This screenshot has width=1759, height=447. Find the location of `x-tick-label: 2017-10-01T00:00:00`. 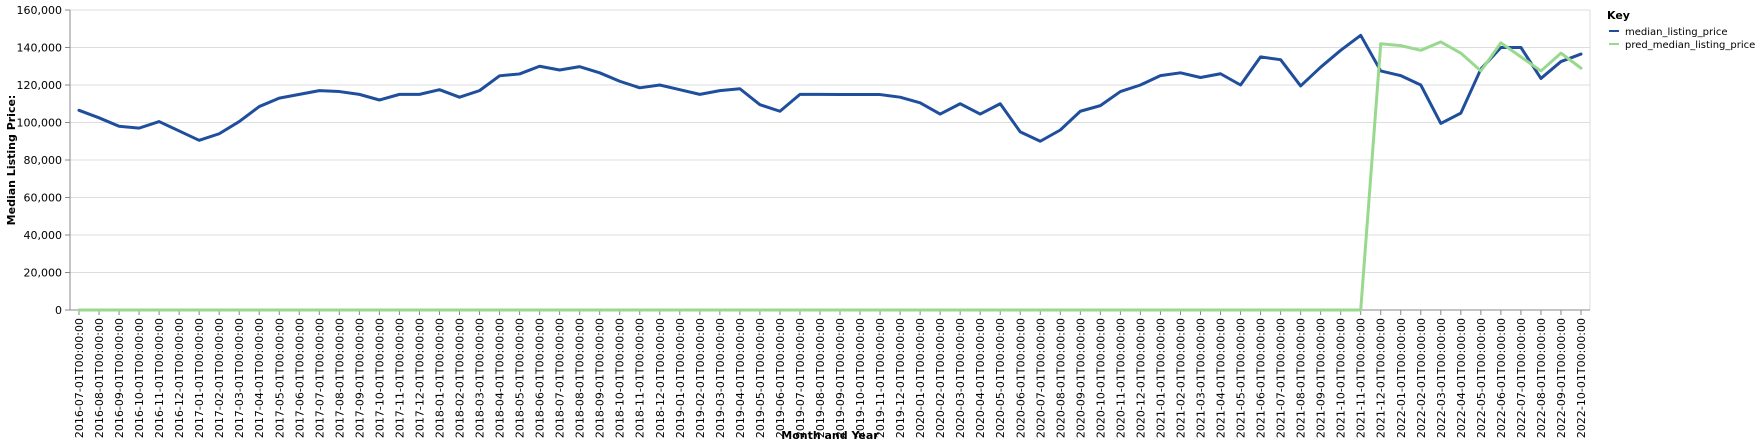

x-tick-label: 2017-10-01T00:00:00 is located at coordinates (379, 378).